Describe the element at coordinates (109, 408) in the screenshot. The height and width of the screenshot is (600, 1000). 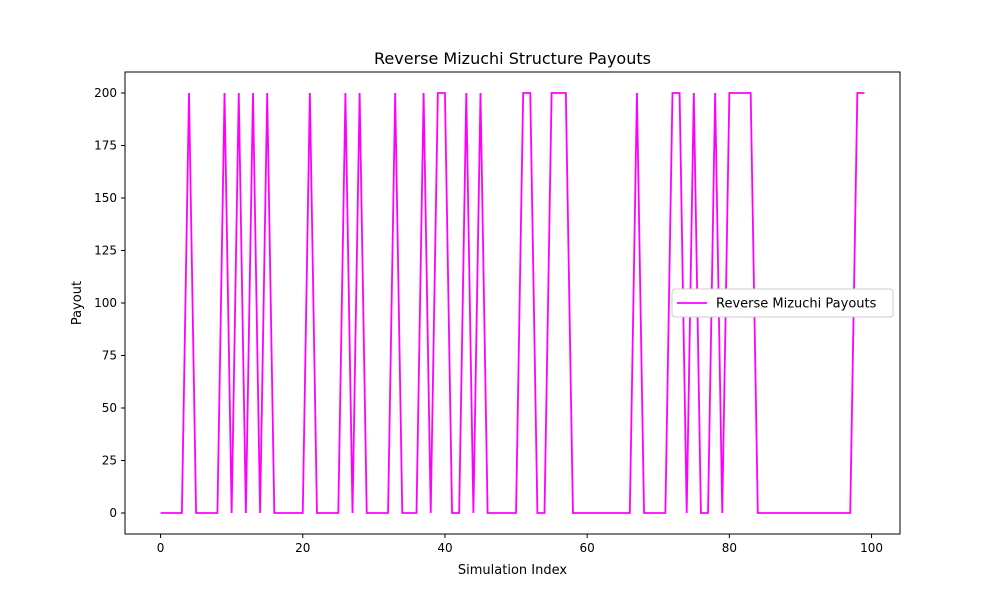
I see `y-tick-label: 50` at that location.